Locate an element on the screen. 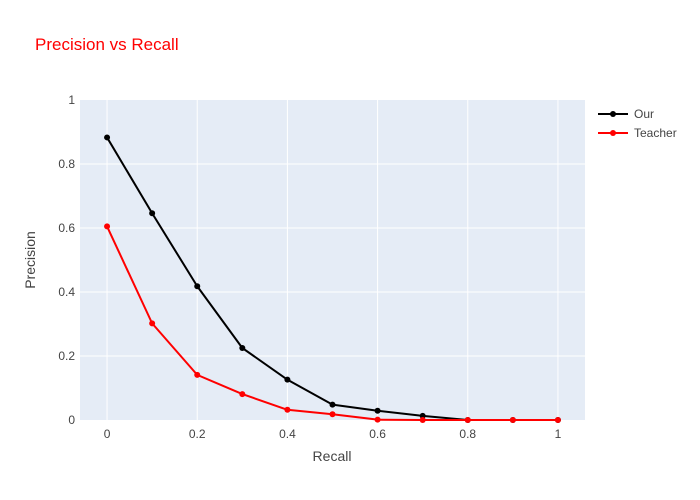 The width and height of the screenshot is (700, 500). x-tick-label: 0.2 is located at coordinates (197, 434).